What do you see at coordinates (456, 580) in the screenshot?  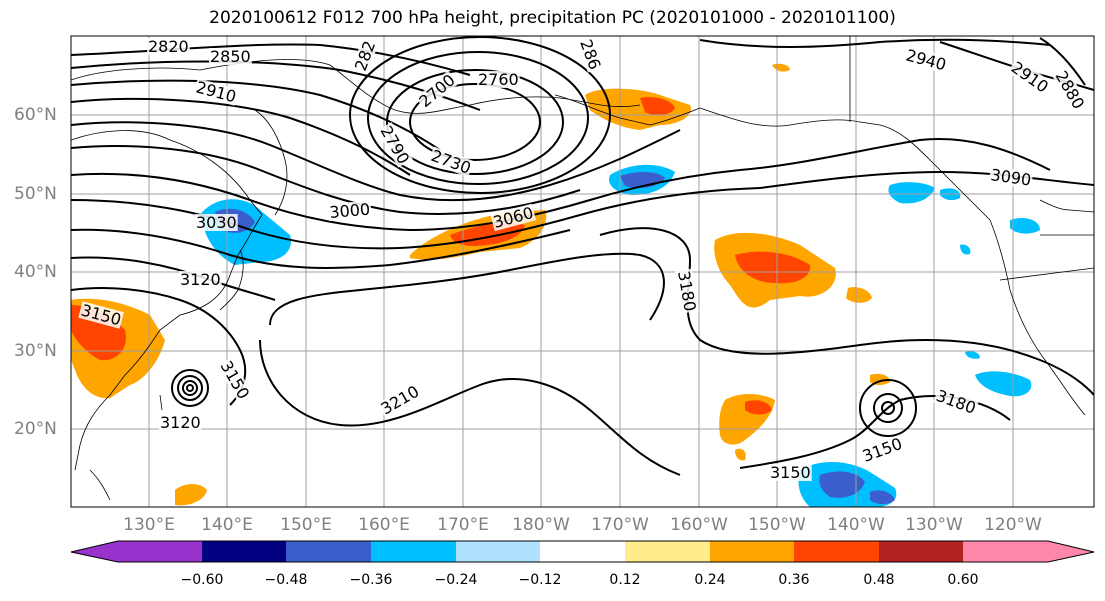 I see `colorbar-tick-label: −0.24` at bounding box center [456, 580].